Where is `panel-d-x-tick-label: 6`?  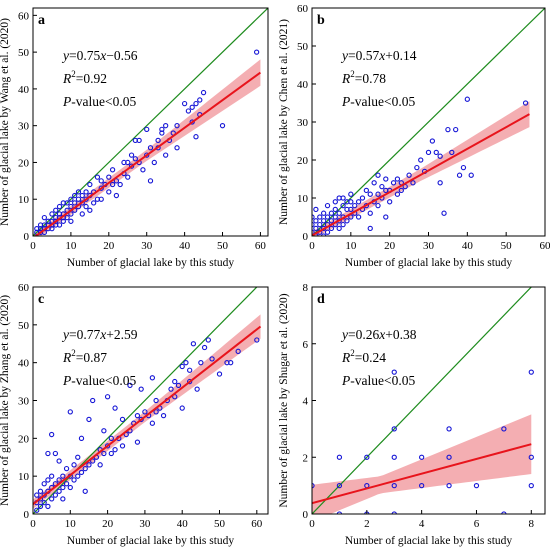 panel-d-x-tick-label: 6 is located at coordinates (477, 524).